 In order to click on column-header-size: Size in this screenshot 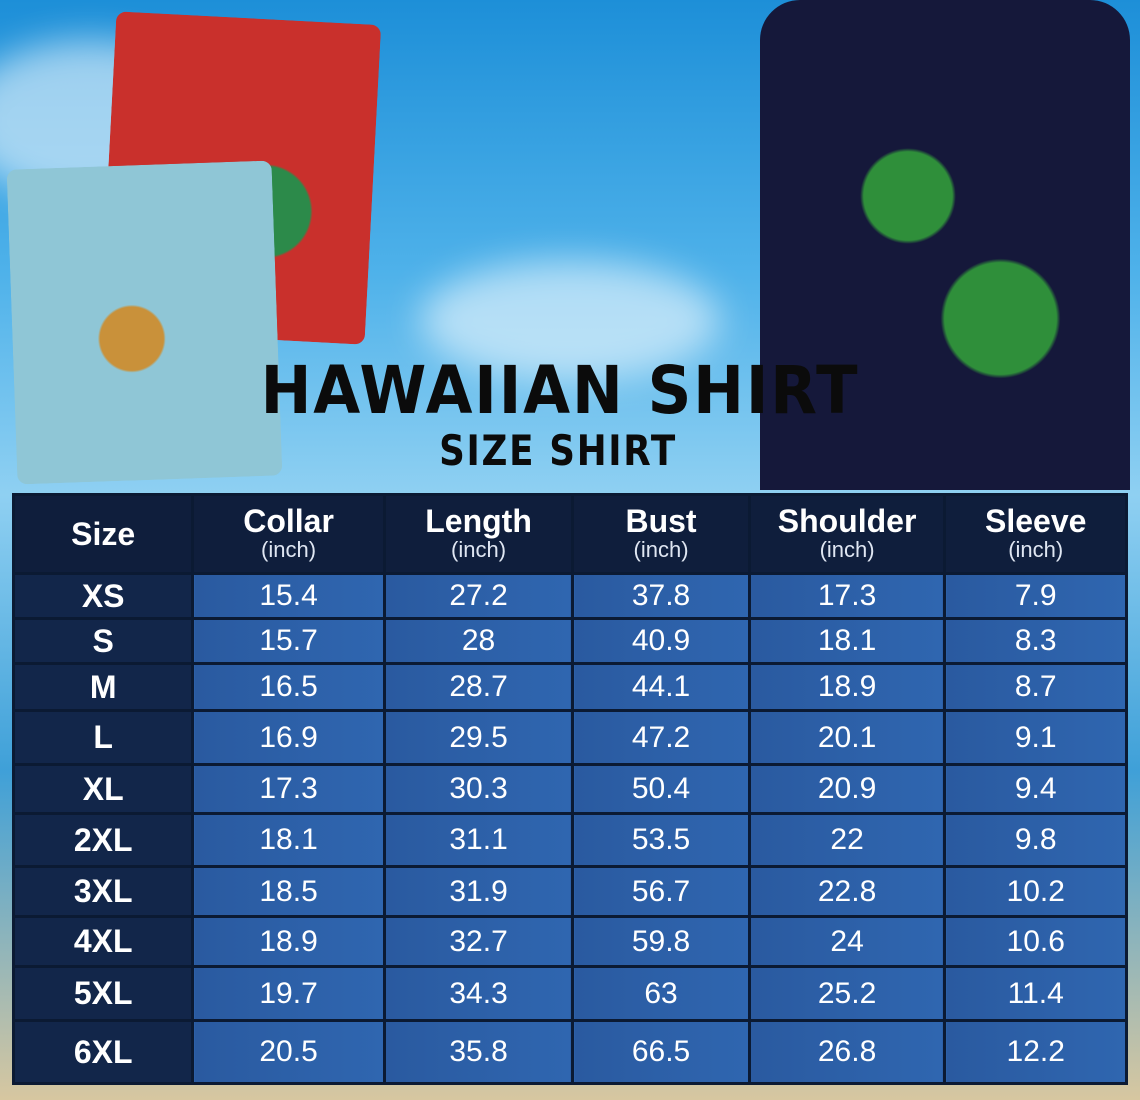, I will do `click(103, 534)`.